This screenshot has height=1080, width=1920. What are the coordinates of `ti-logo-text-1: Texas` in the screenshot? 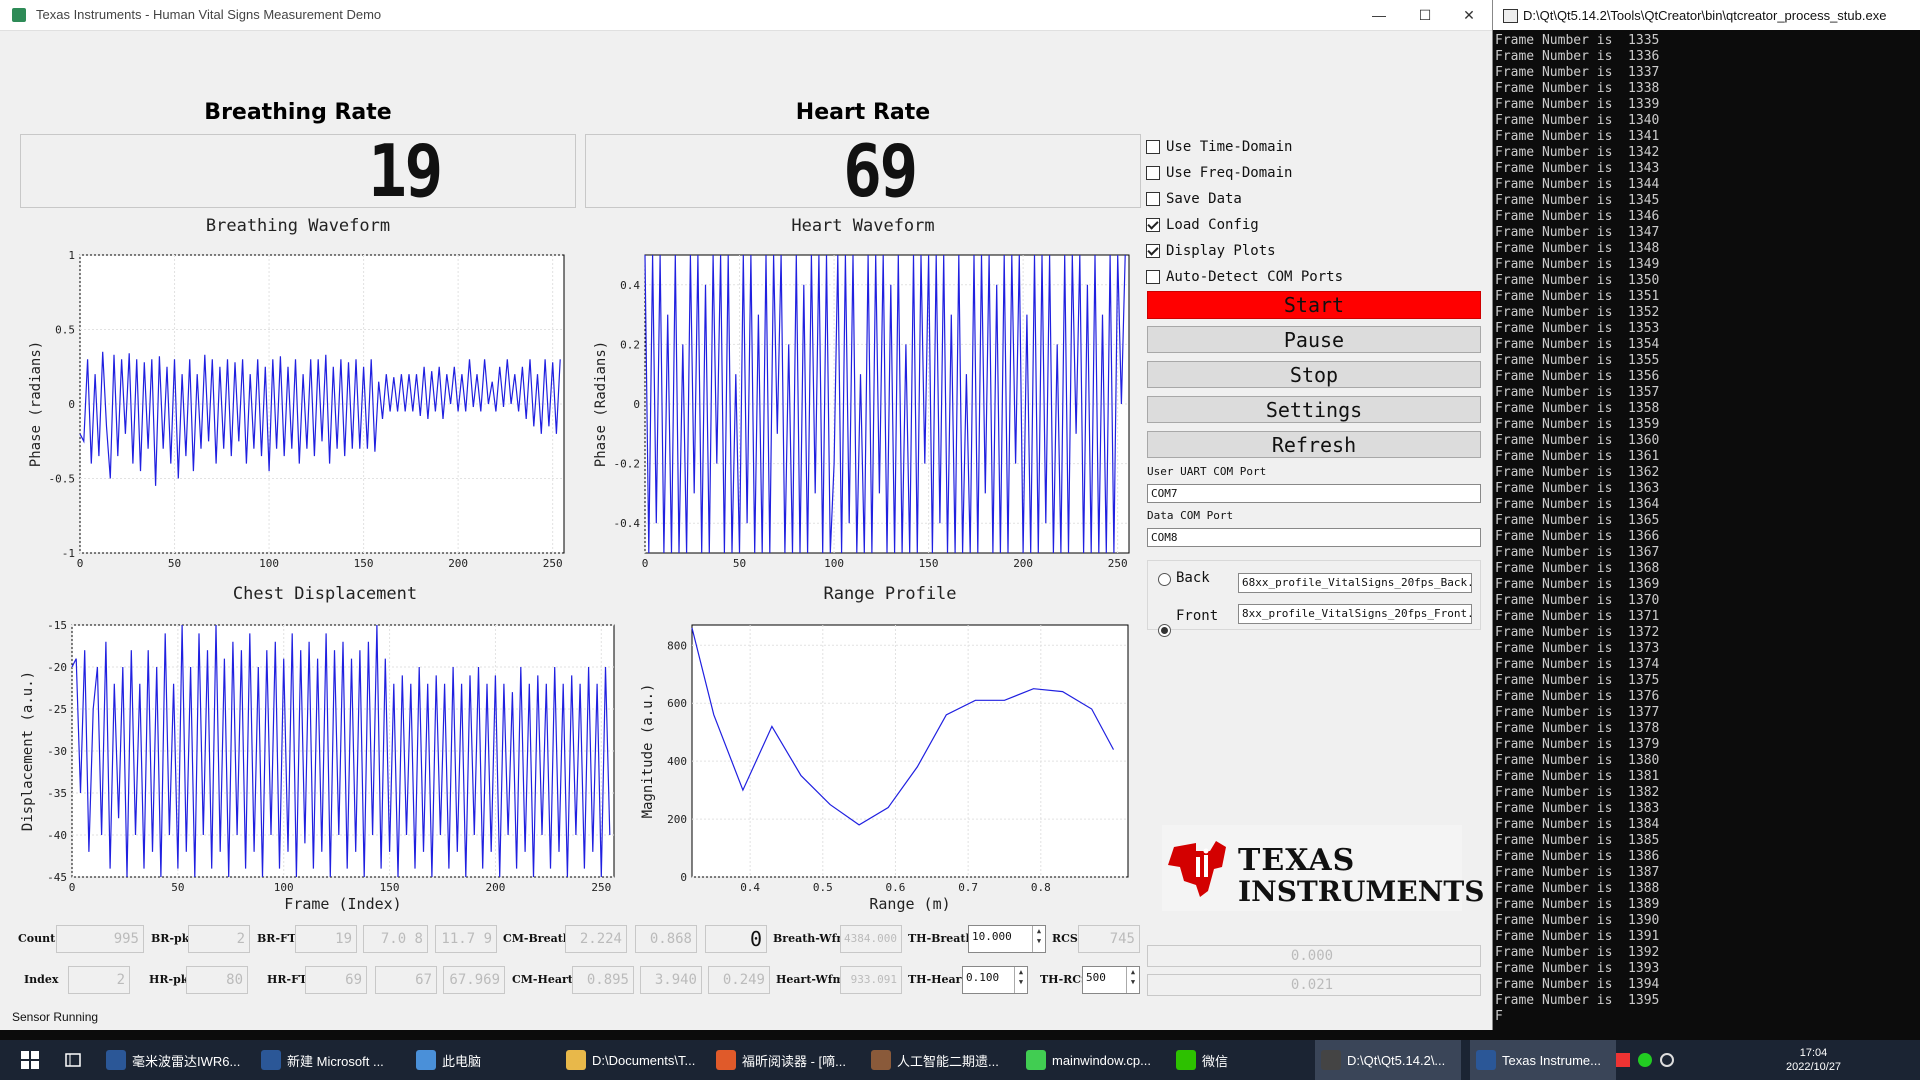 It's located at (1297, 860).